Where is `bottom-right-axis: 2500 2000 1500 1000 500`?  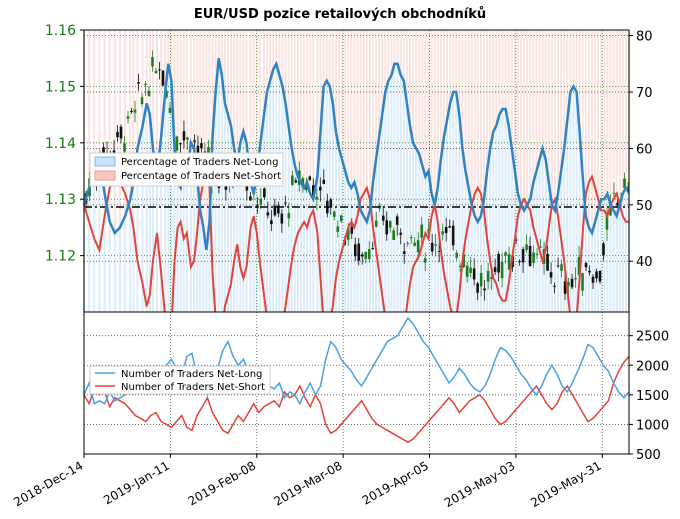
bottom-right-axis: 2500 2000 1500 1000 500 is located at coordinates (649, 396).